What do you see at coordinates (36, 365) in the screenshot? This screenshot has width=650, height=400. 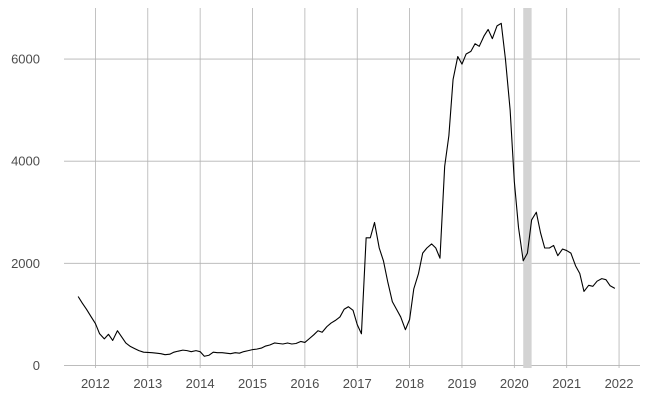 I see `y-tick-label-0: 0` at bounding box center [36, 365].